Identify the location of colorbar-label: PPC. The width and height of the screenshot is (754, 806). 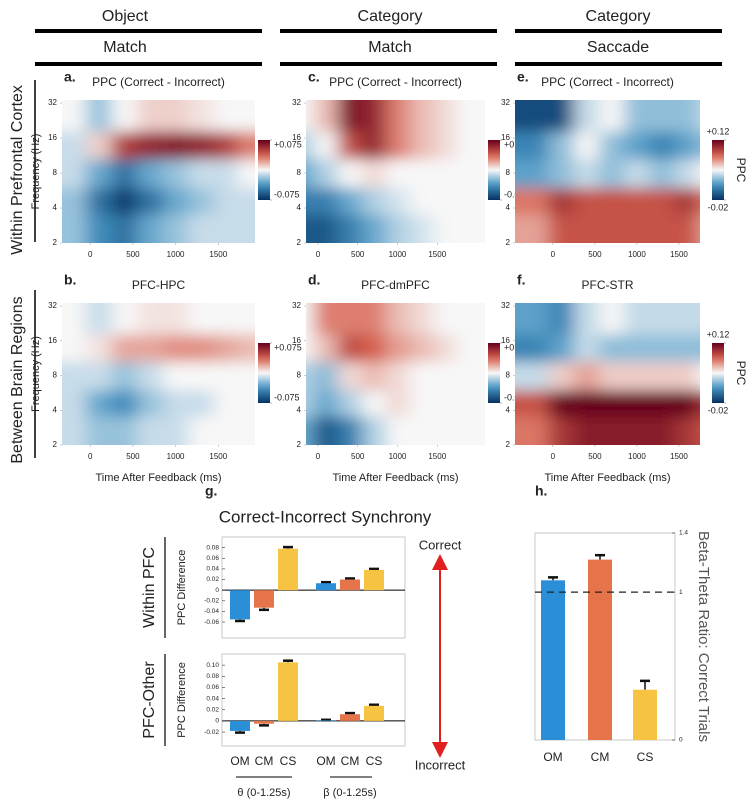
(741, 170).